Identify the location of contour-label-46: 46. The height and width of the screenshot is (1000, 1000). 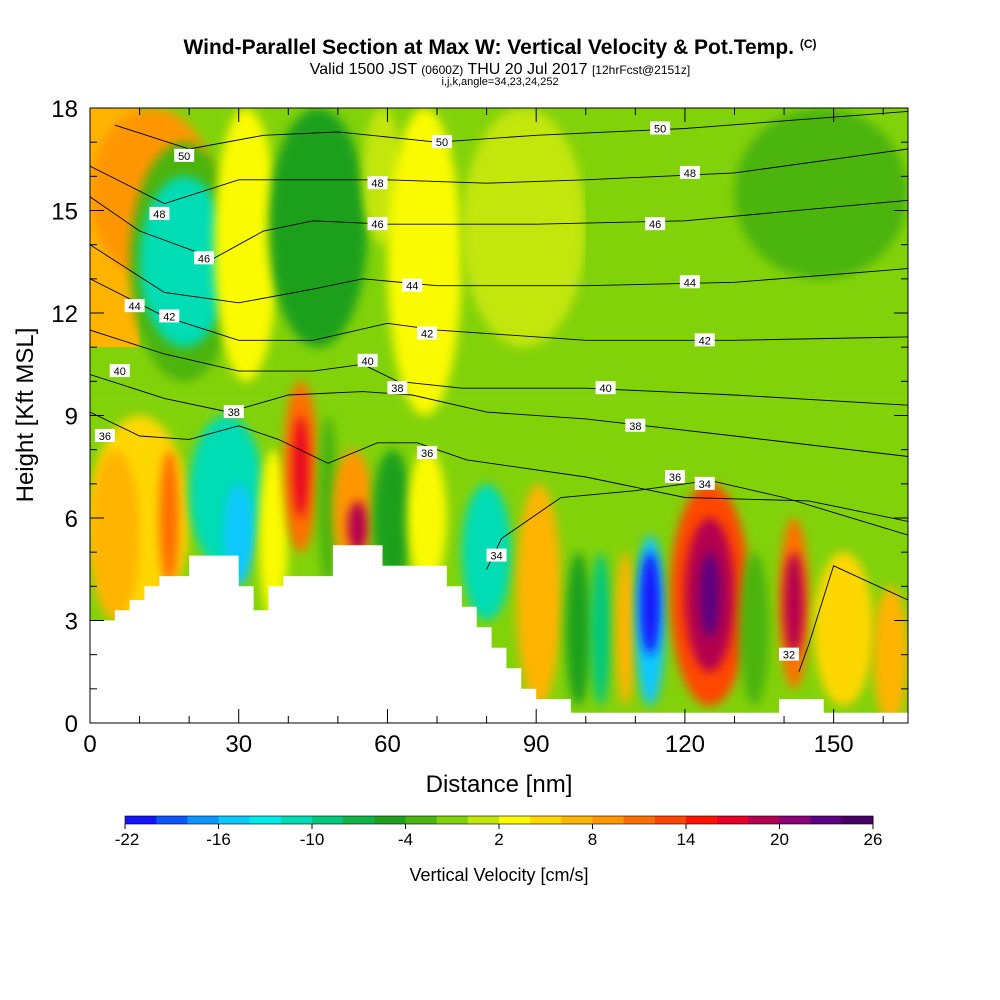
(204, 258).